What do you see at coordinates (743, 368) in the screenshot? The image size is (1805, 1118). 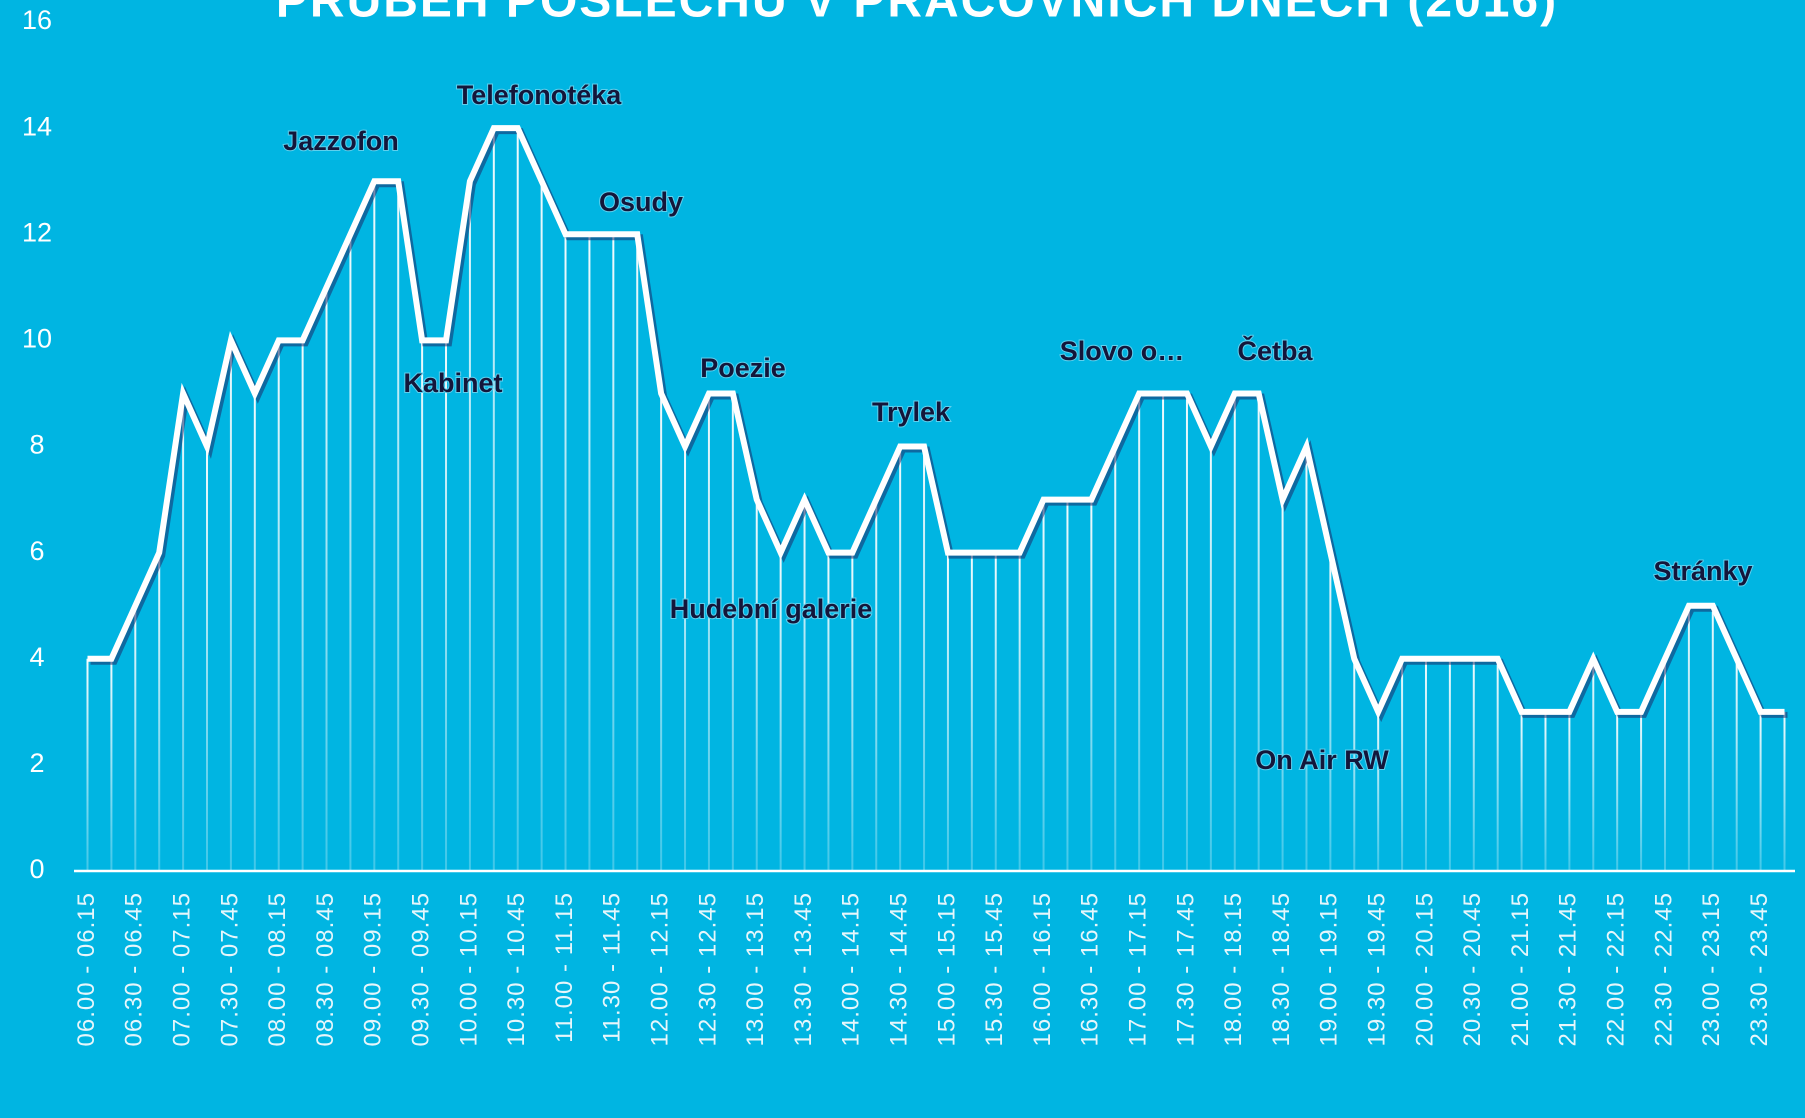 I see `annotation: Poezie` at bounding box center [743, 368].